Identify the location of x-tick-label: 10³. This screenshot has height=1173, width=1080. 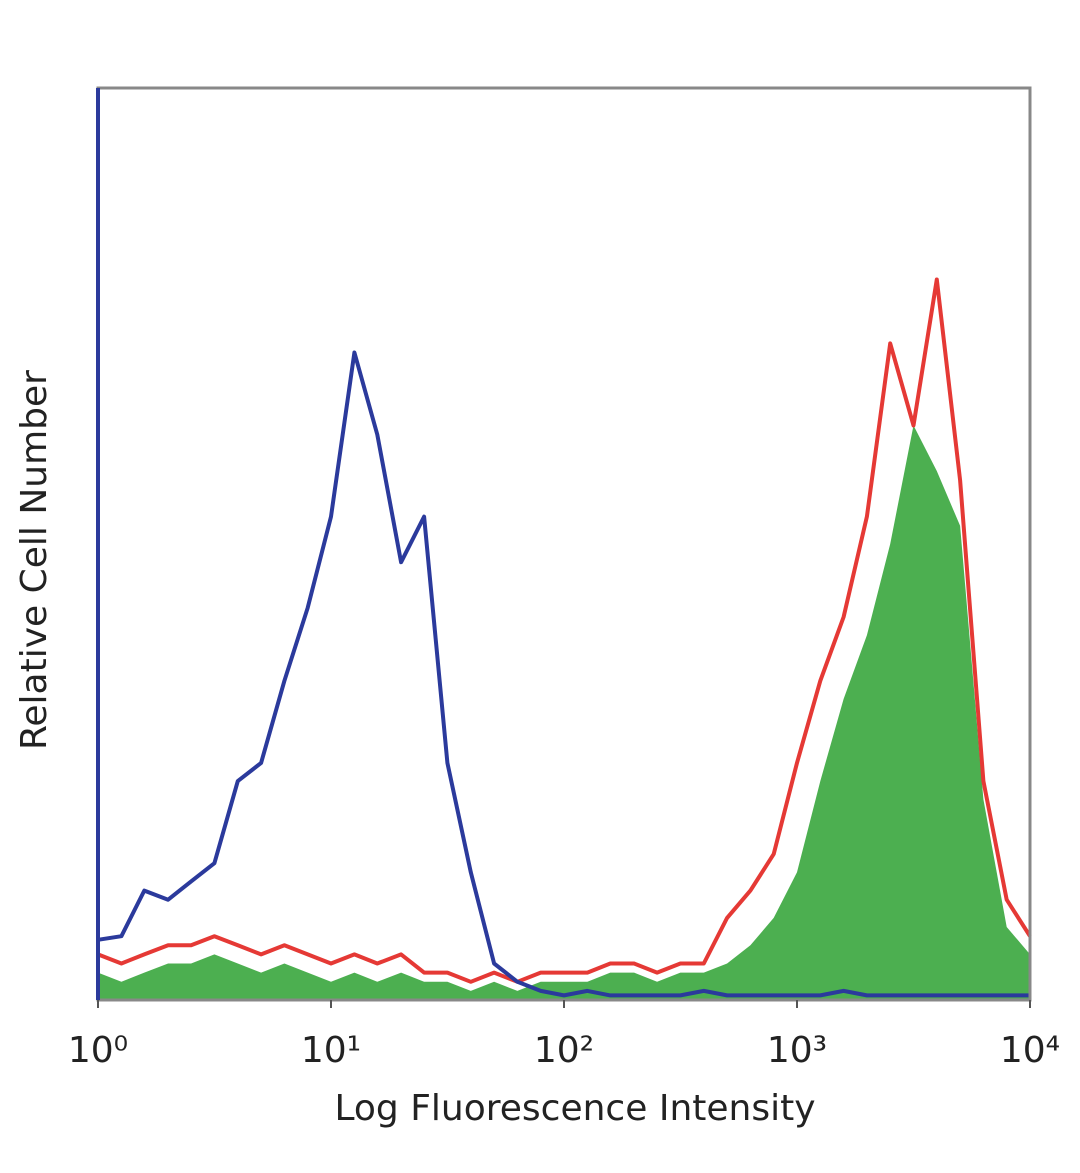
(797, 1050).